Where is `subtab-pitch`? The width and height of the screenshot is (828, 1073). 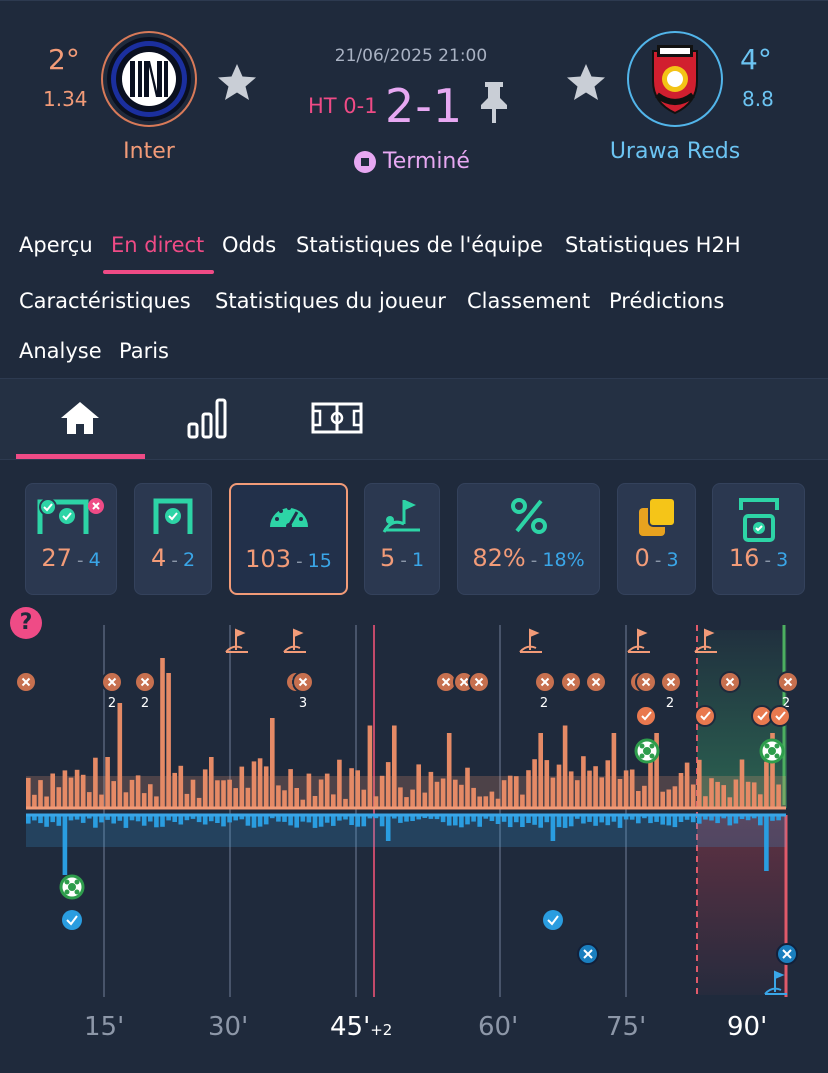
subtab-pitch is located at coordinates (337, 418).